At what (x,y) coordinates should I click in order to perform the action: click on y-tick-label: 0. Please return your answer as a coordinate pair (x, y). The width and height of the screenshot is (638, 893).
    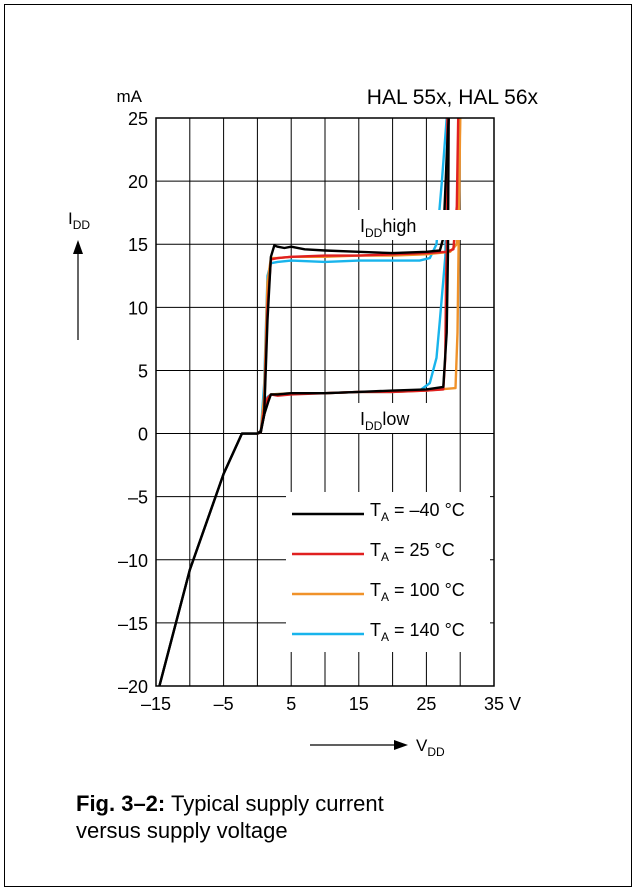
    Looking at the image, I should click on (143, 435).